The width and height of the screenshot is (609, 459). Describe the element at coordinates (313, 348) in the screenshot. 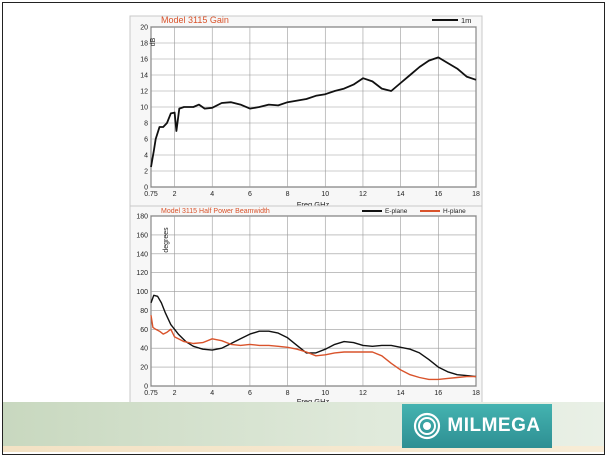

I see `bw-series-line-h-plane` at that location.